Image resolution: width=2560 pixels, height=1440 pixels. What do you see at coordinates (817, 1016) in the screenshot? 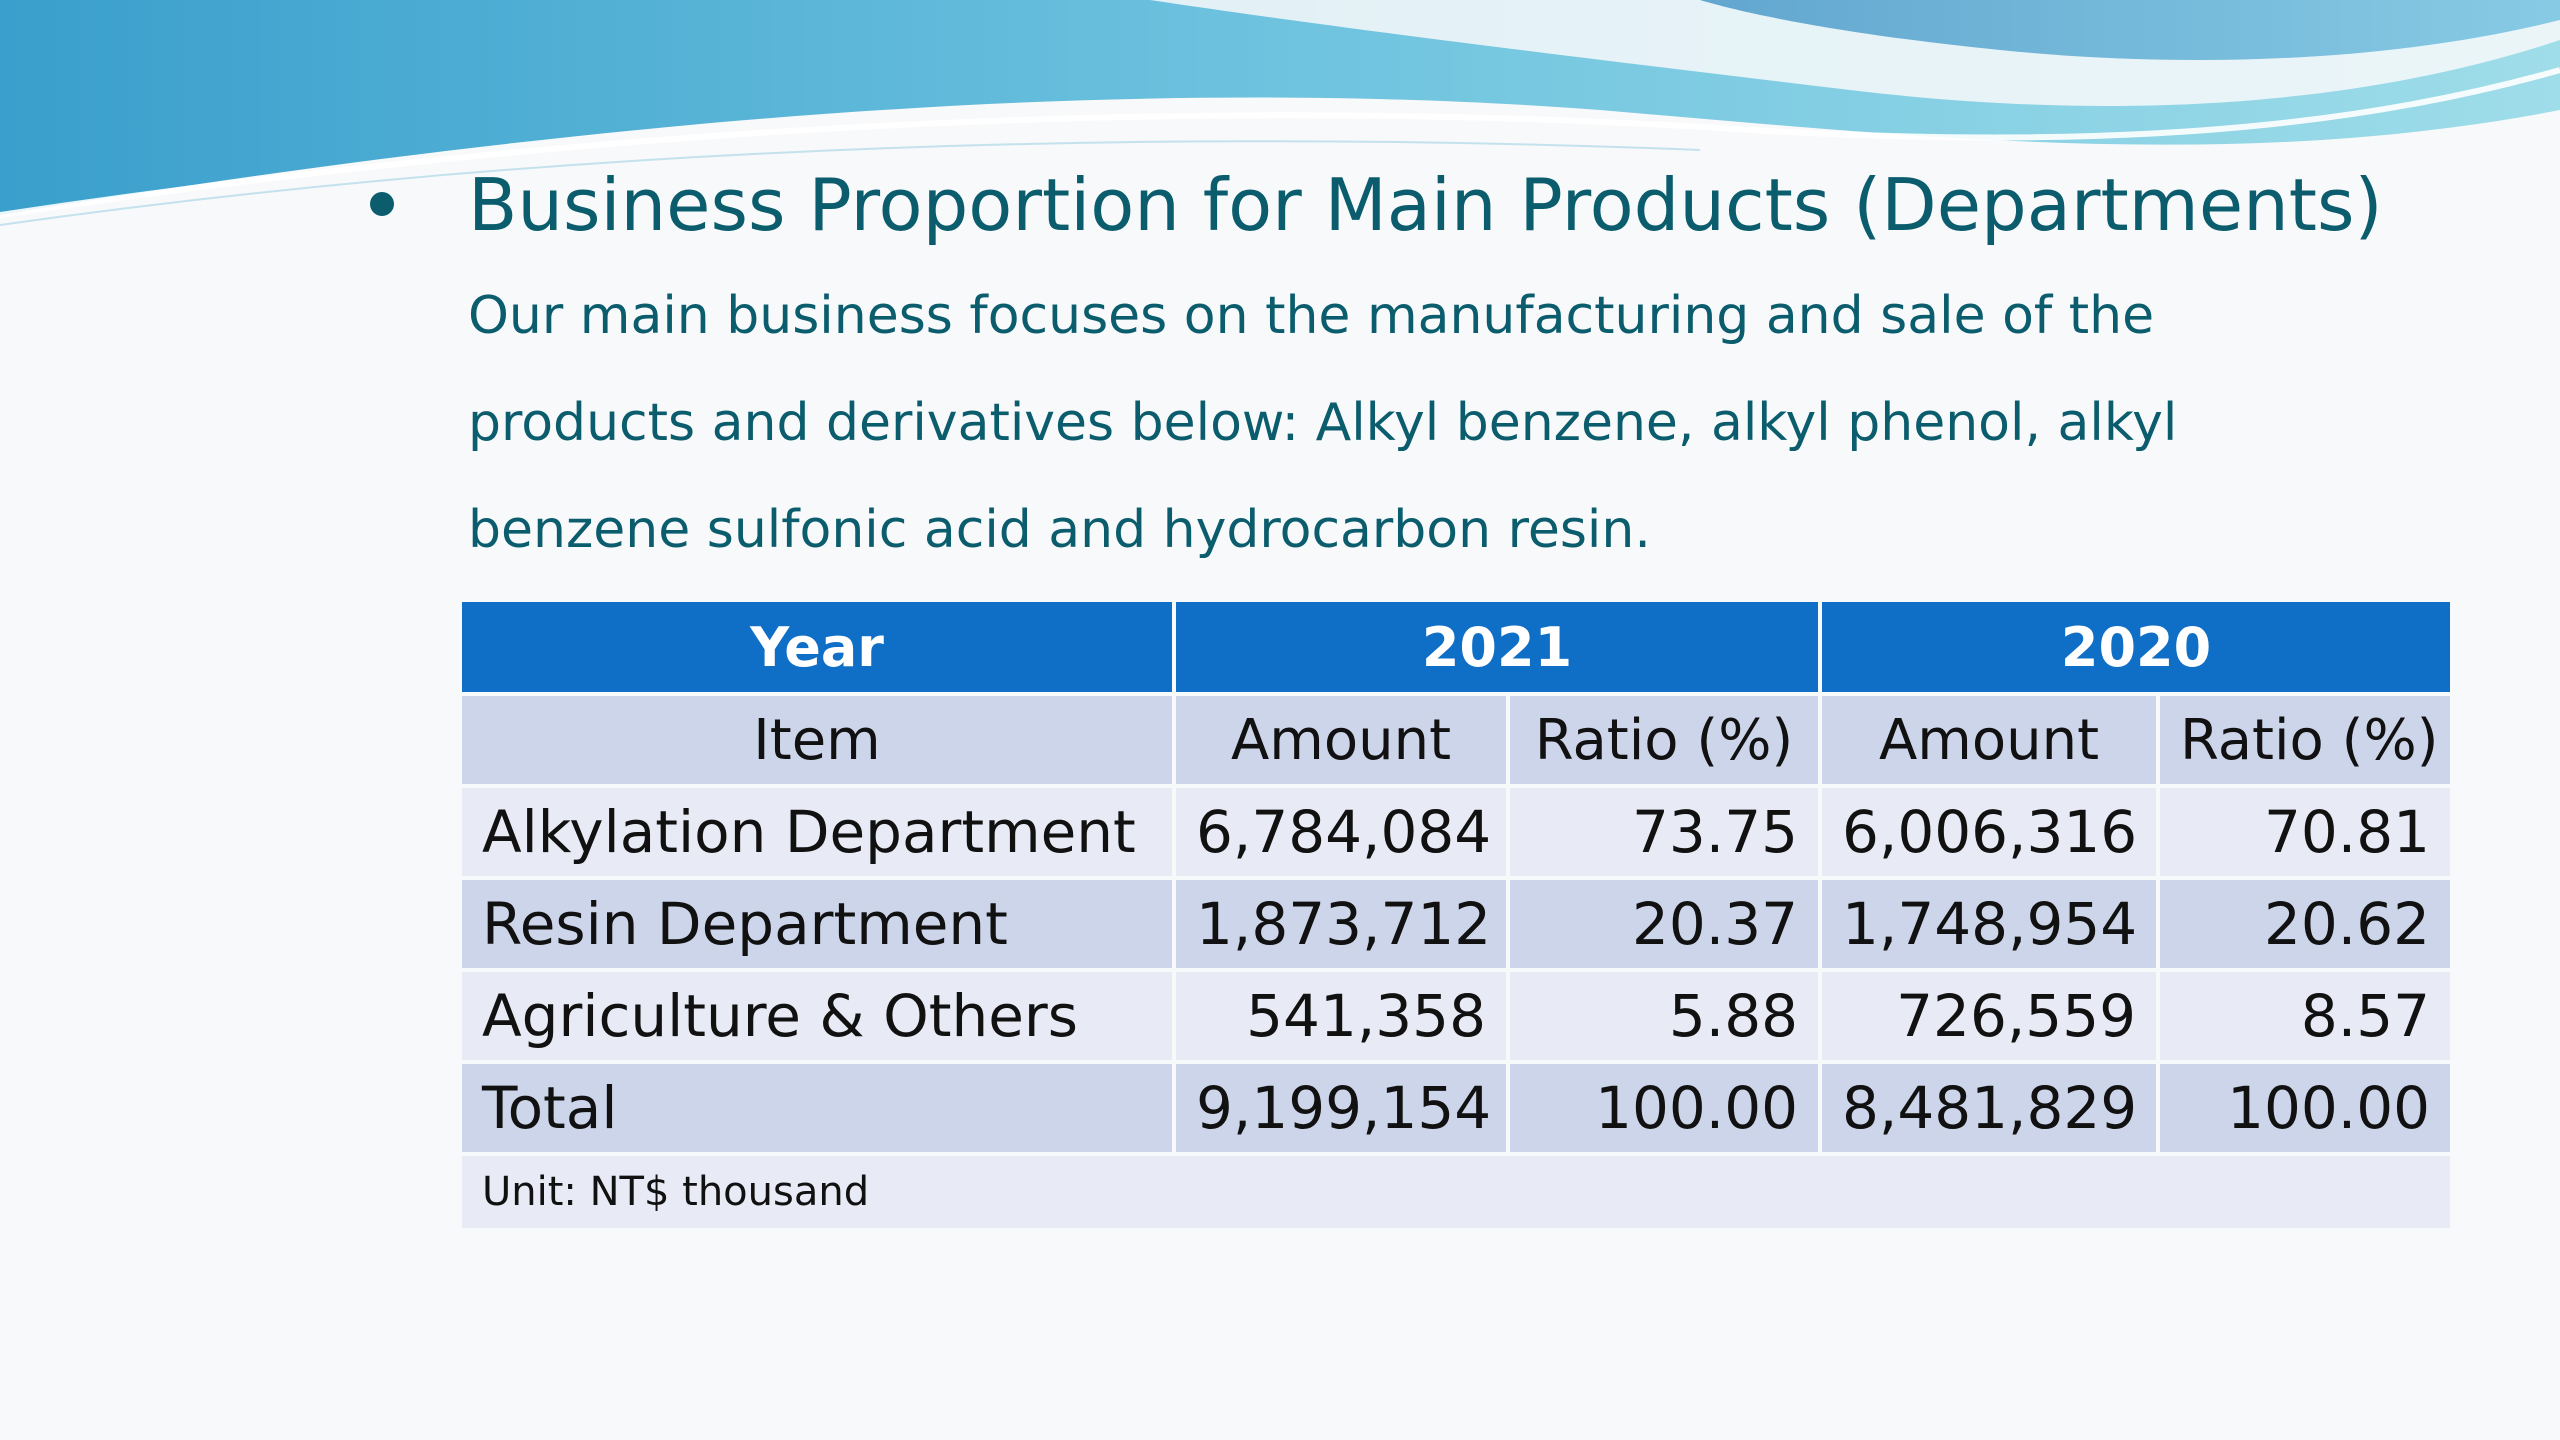
I see `row-item: Agriculture & Others` at bounding box center [817, 1016].